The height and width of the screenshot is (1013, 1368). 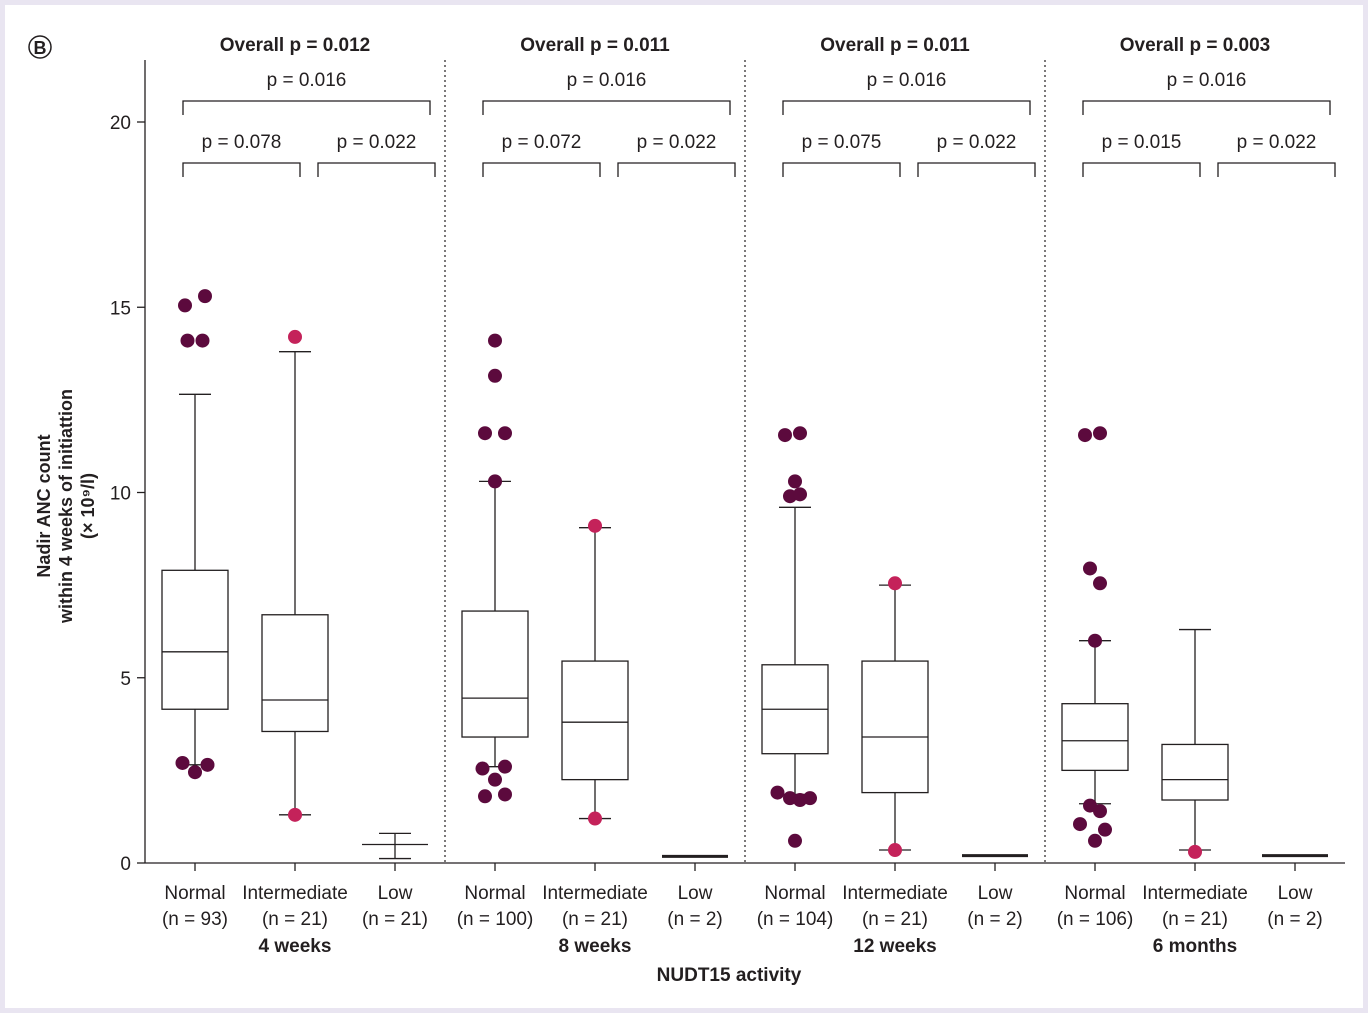 I want to click on group-n-label: (n = 93), so click(x=195, y=919).